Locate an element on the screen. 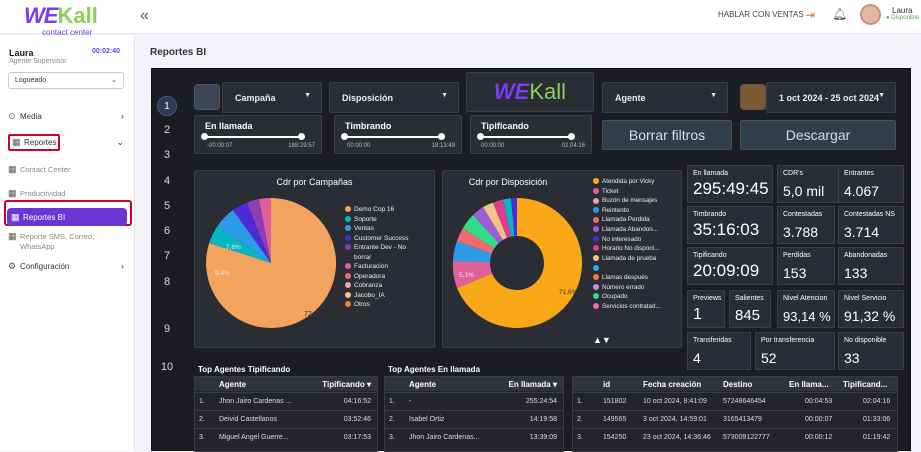 This screenshot has width=921, height=452. page-2: 2 is located at coordinates (167, 130).